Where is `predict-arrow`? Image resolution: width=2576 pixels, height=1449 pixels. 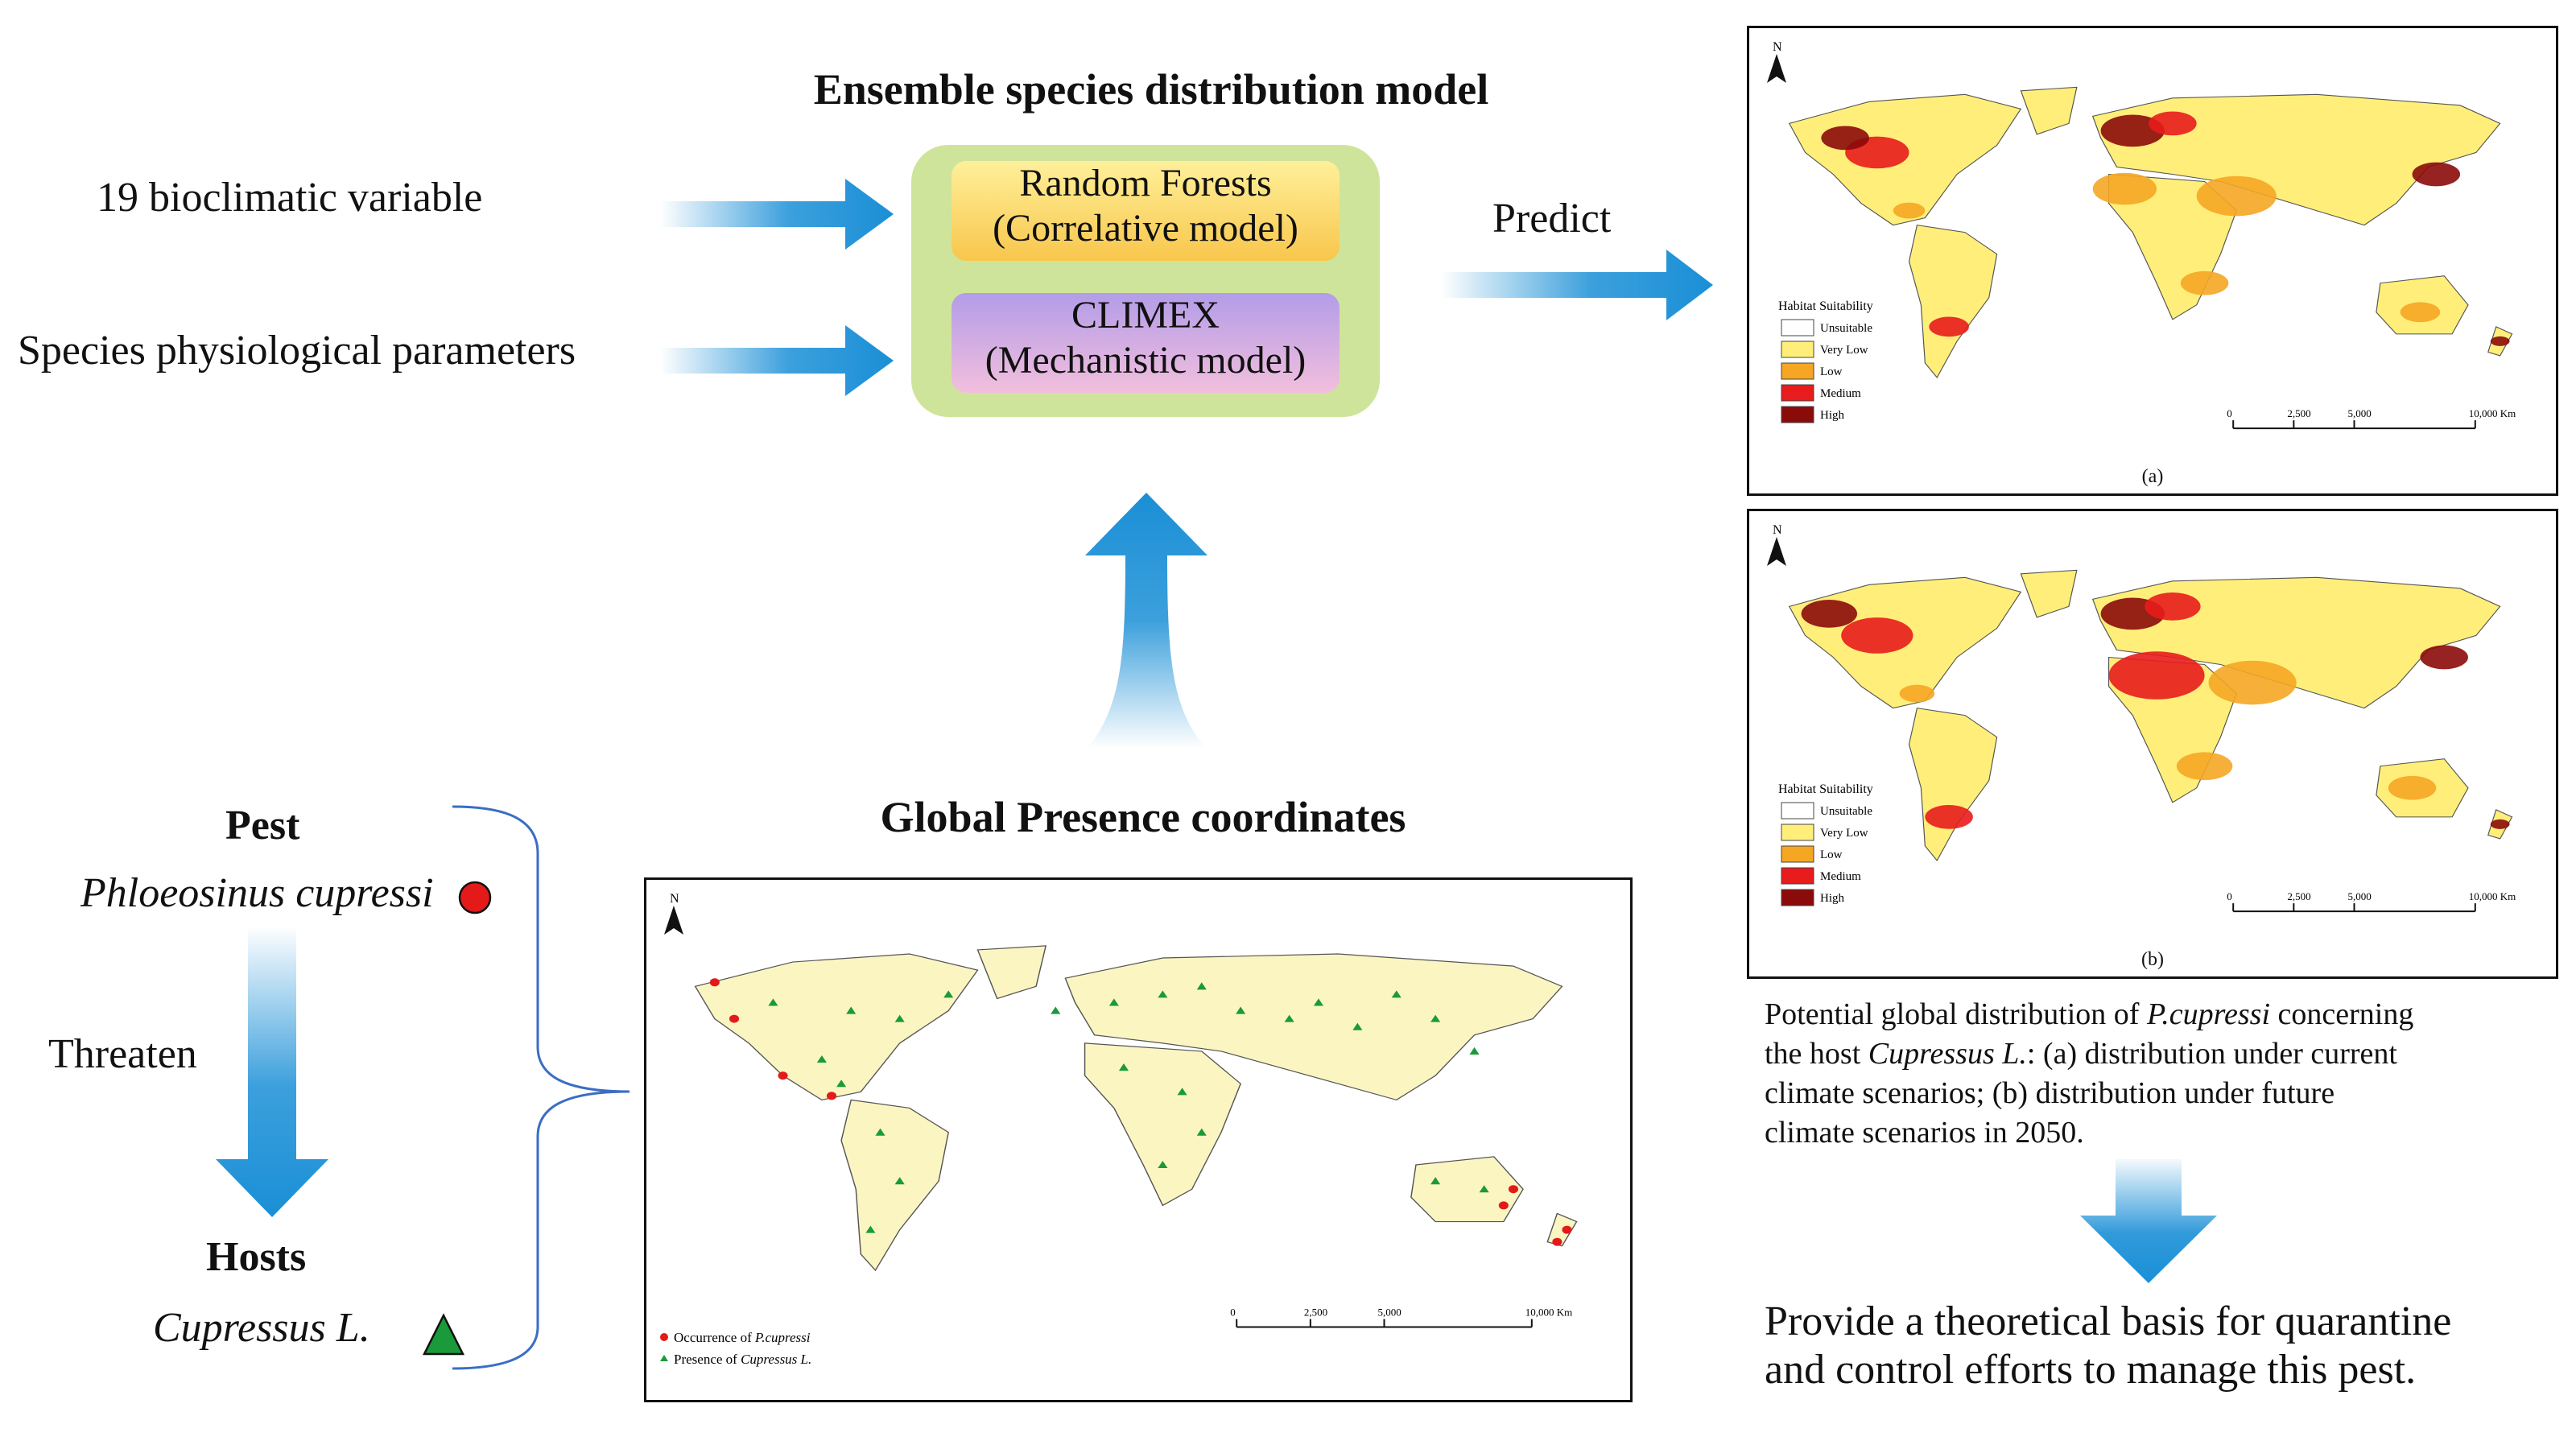 predict-arrow is located at coordinates (1577, 285).